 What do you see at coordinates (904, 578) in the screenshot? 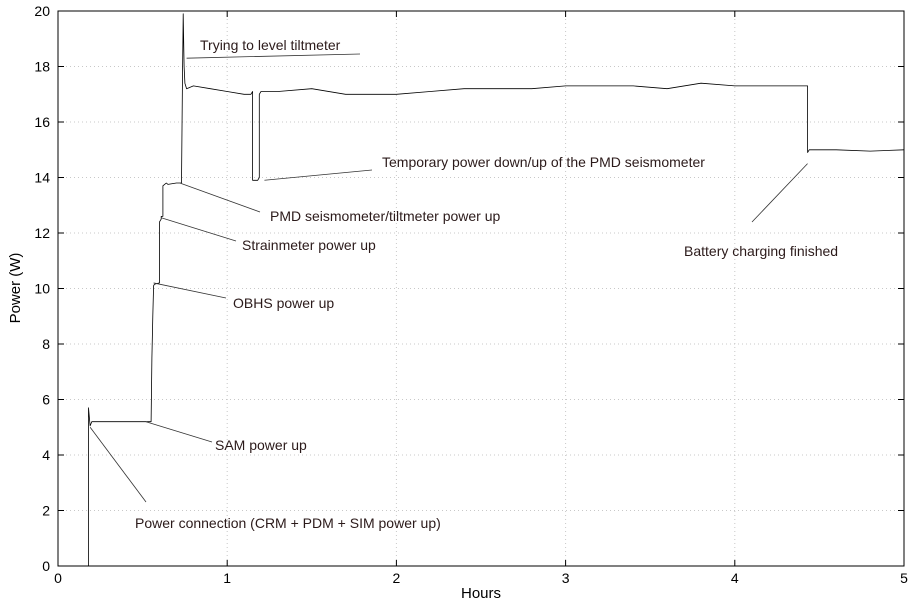
I see `x-tick-label: 5` at bounding box center [904, 578].